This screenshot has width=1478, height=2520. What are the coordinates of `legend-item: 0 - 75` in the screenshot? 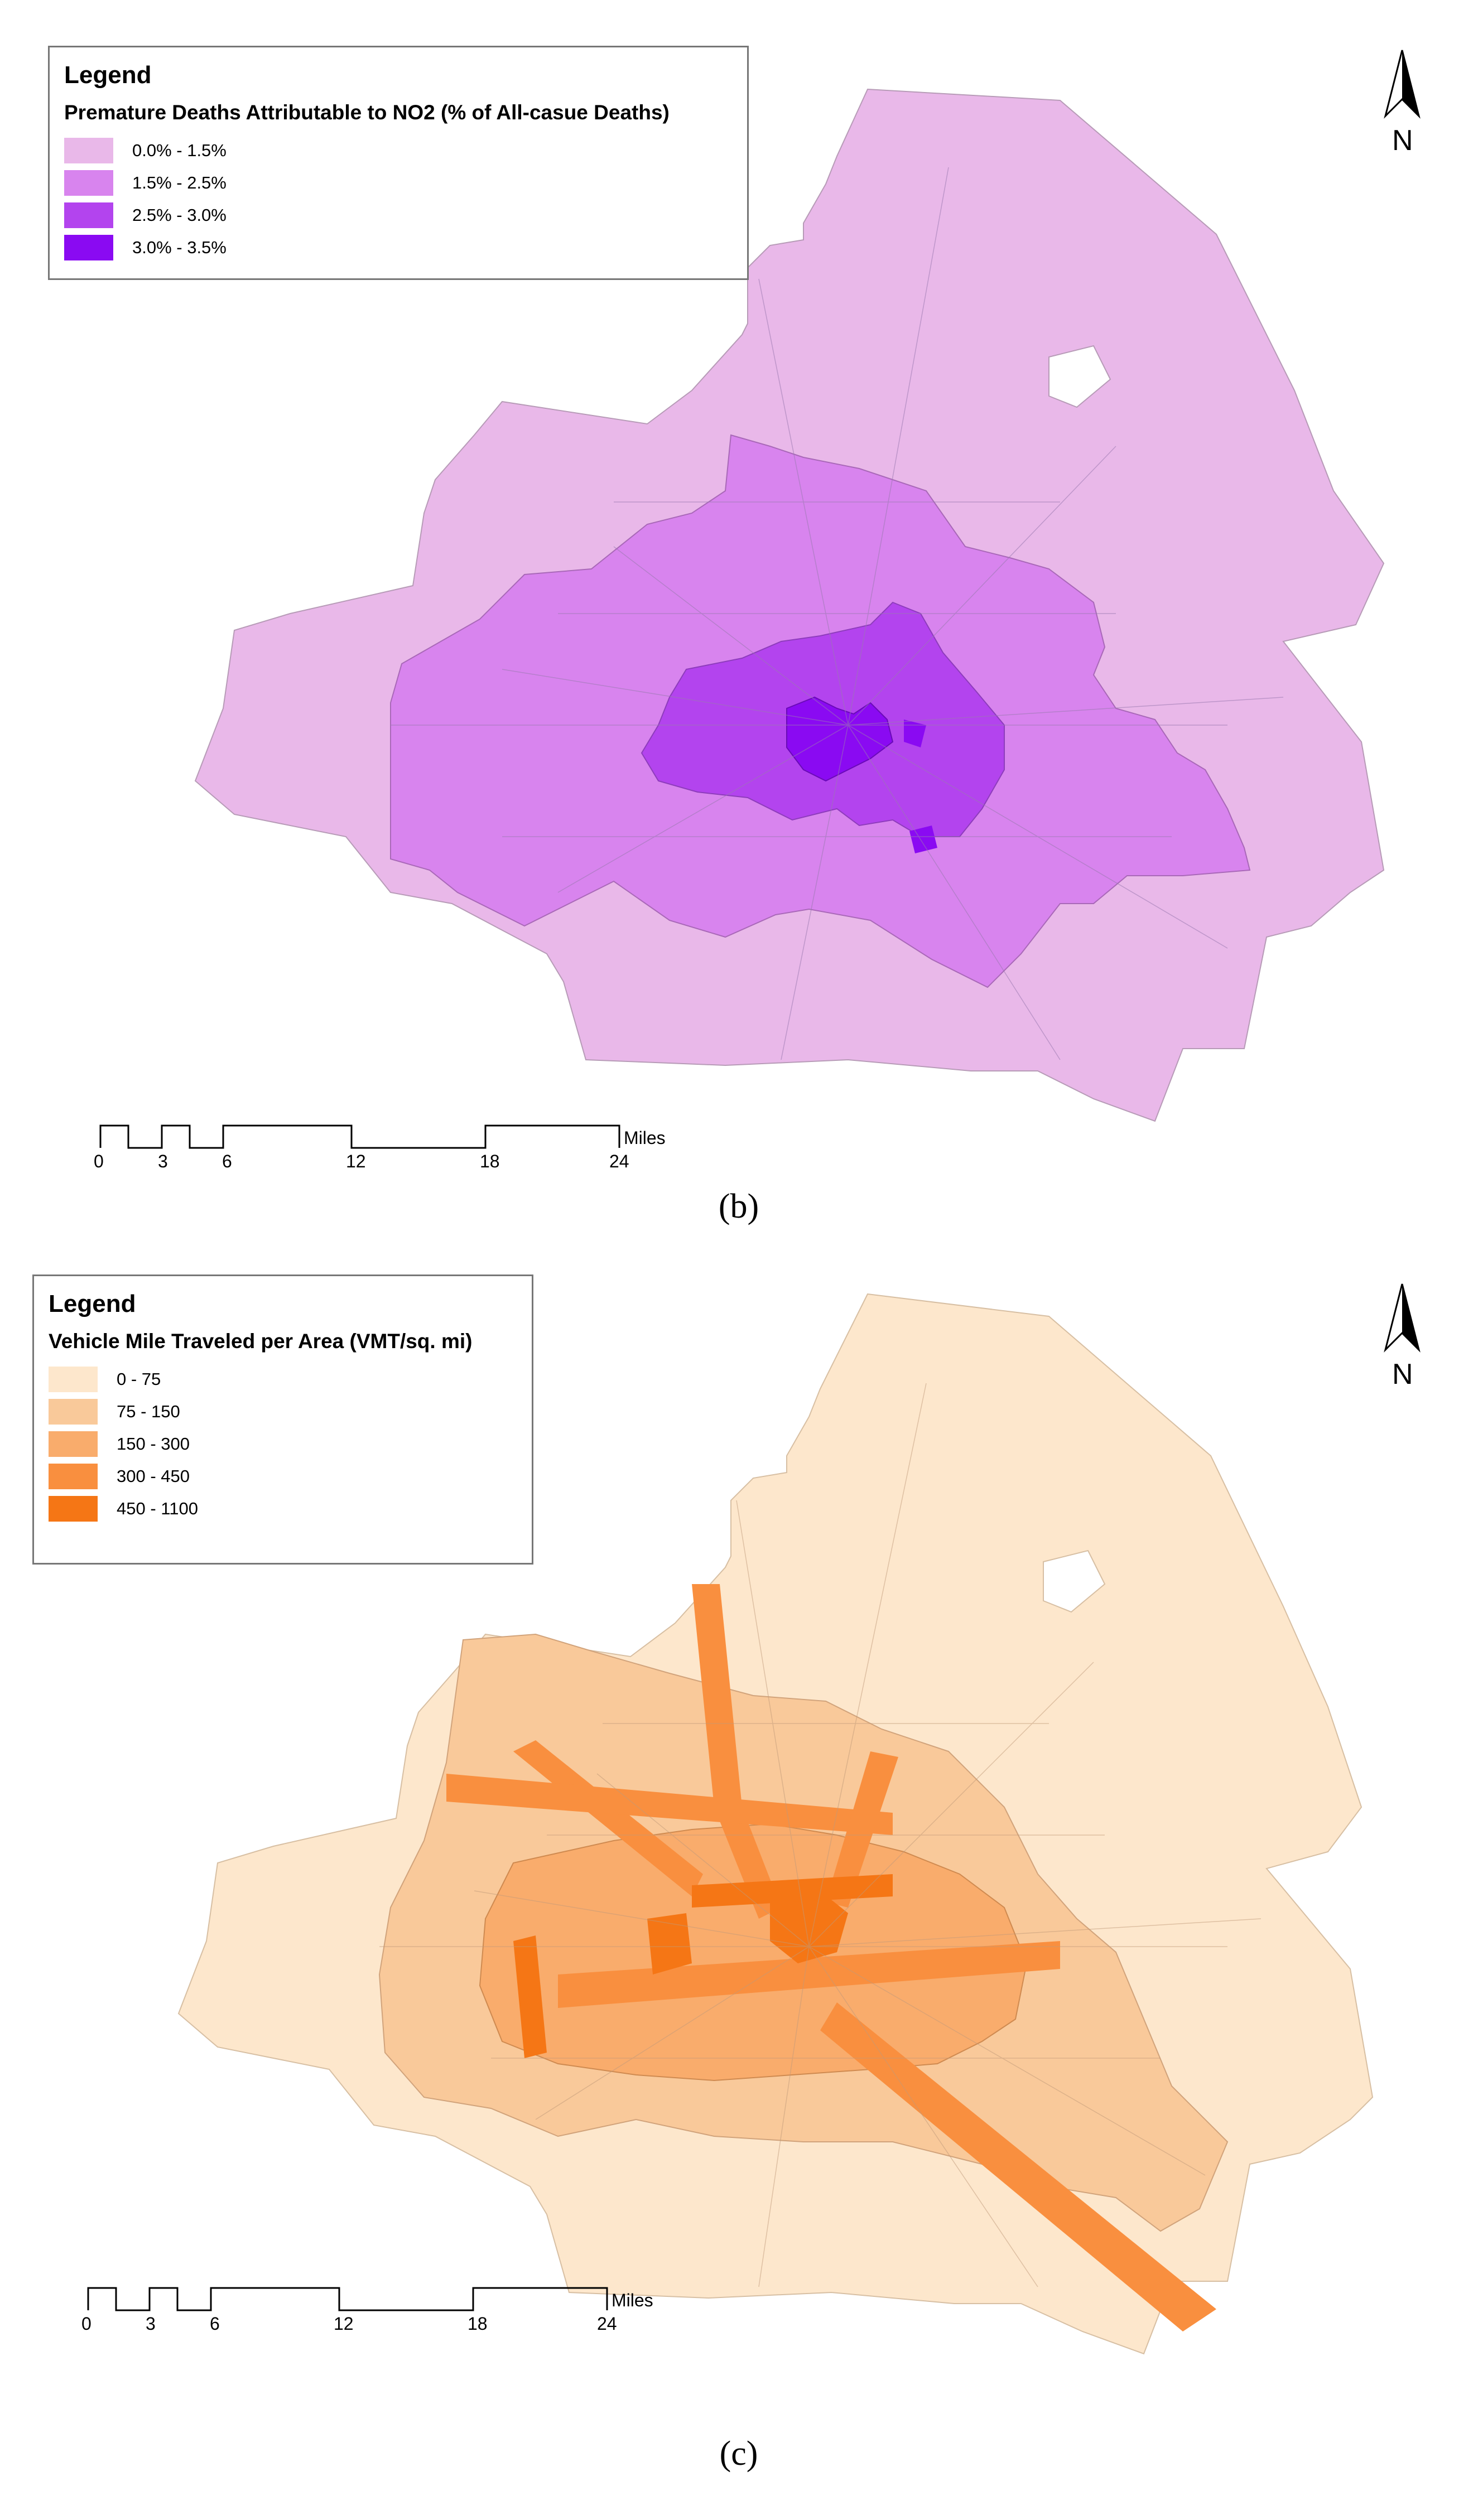 It's located at (283, 1379).